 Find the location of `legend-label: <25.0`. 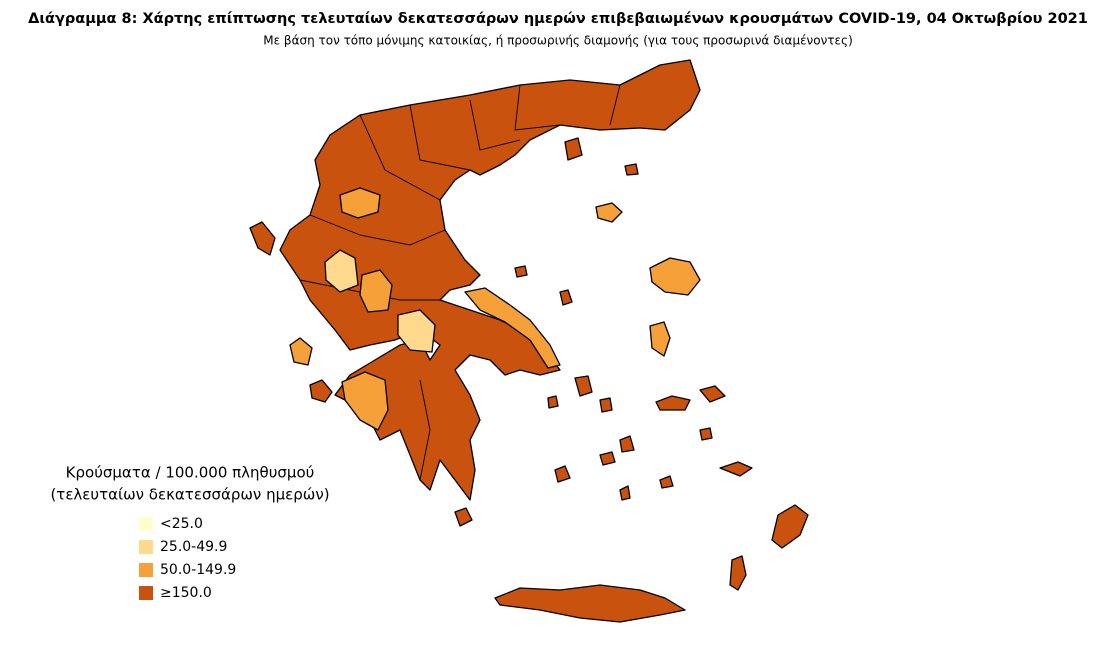

legend-label: <25.0 is located at coordinates (181, 524).